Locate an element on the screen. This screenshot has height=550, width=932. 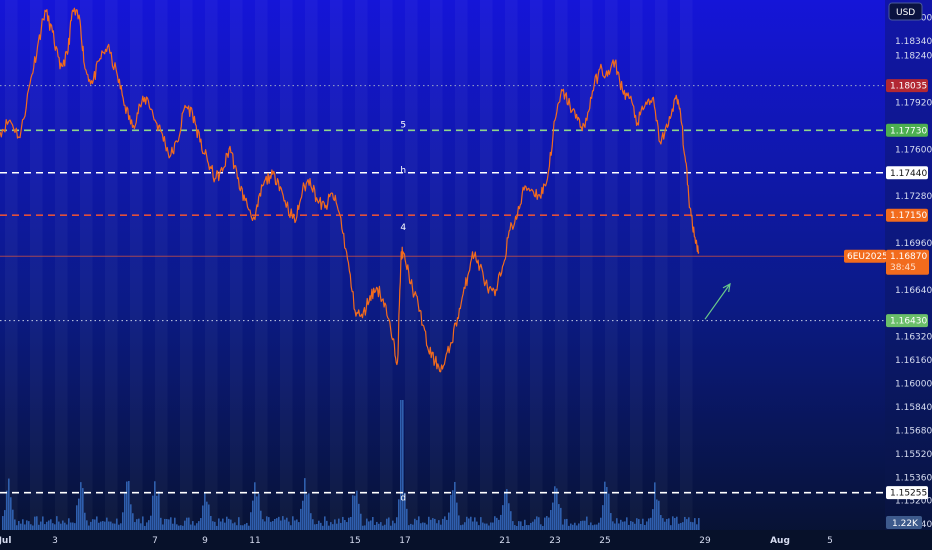
wave-label: d is located at coordinates (403, 499).